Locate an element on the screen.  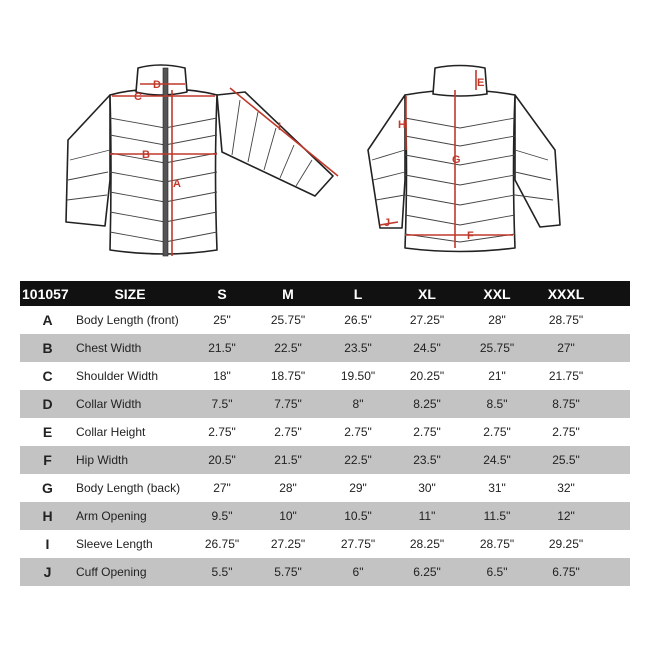
size-value: 5.5" is located at coordinates (222, 572).